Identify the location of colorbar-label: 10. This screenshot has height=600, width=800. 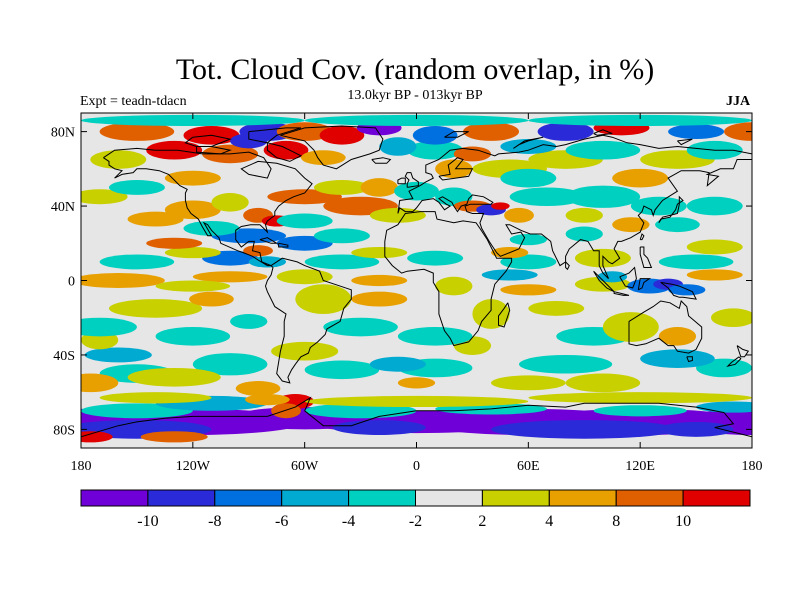
(683, 521).